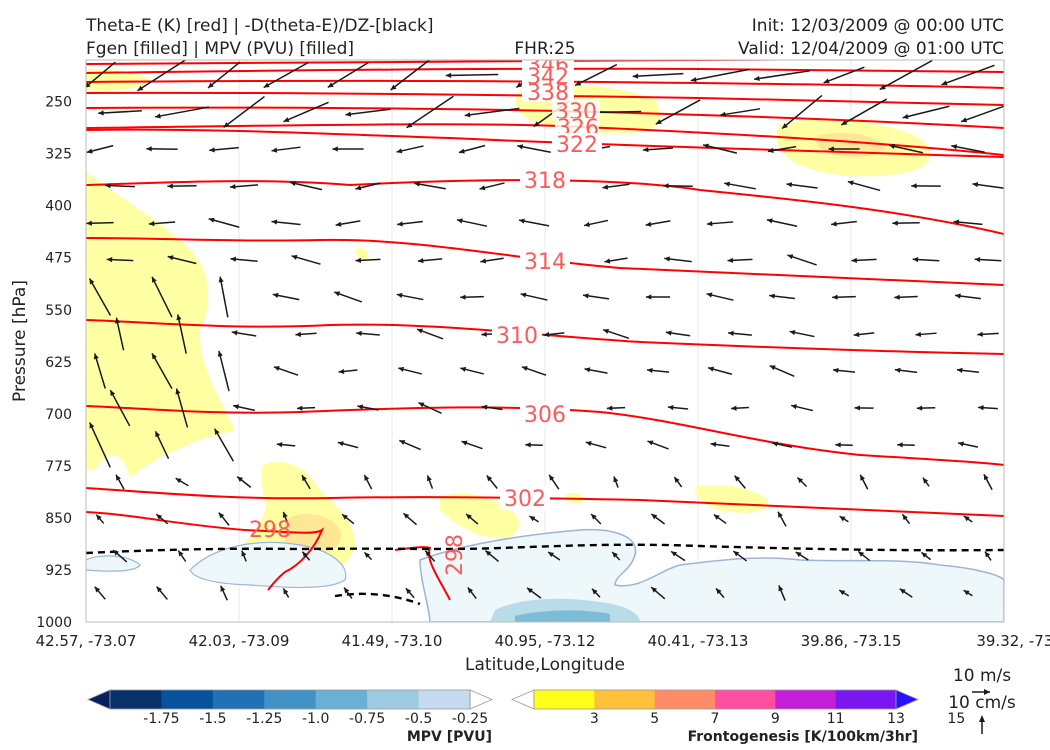 This screenshot has height=750, width=1050. I want to click on y-tick-label: 475, so click(58, 259).